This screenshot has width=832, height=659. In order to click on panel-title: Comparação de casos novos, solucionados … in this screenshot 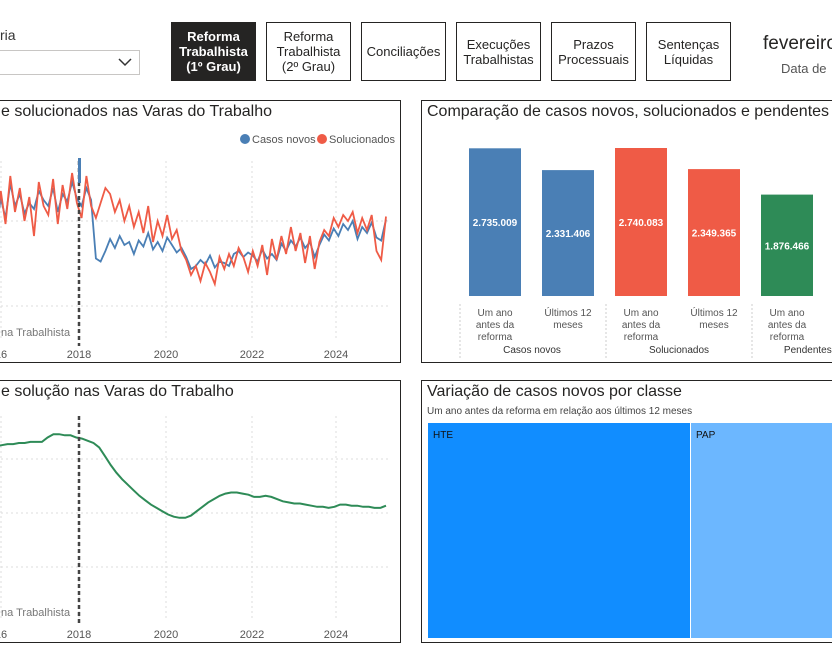, I will do `click(628, 111)`.